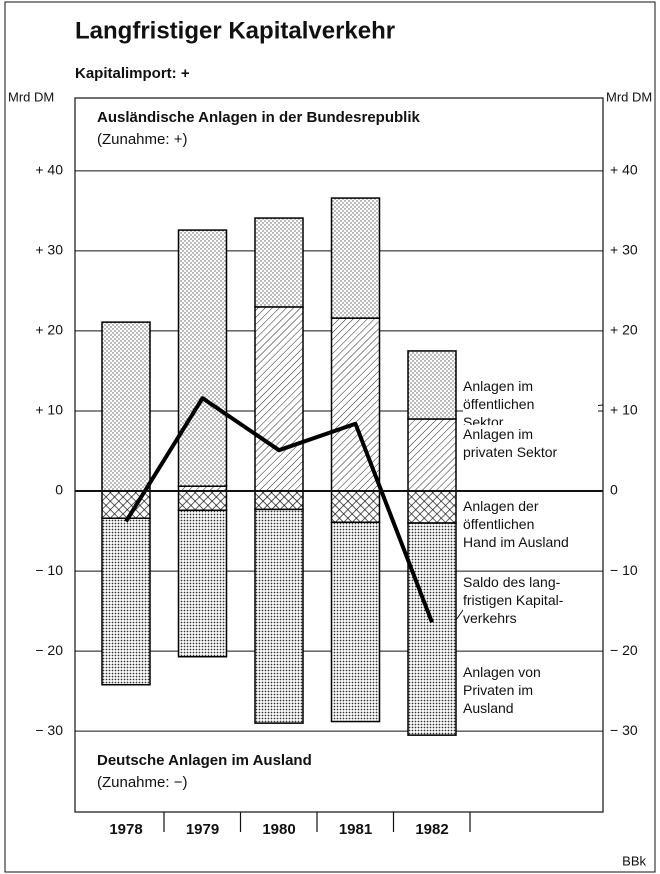 This screenshot has width=660, height=874. Describe the element at coordinates (530, 404) in the screenshot. I see `legend-entry: Anlagen im öffentlichen Sektor` at that location.